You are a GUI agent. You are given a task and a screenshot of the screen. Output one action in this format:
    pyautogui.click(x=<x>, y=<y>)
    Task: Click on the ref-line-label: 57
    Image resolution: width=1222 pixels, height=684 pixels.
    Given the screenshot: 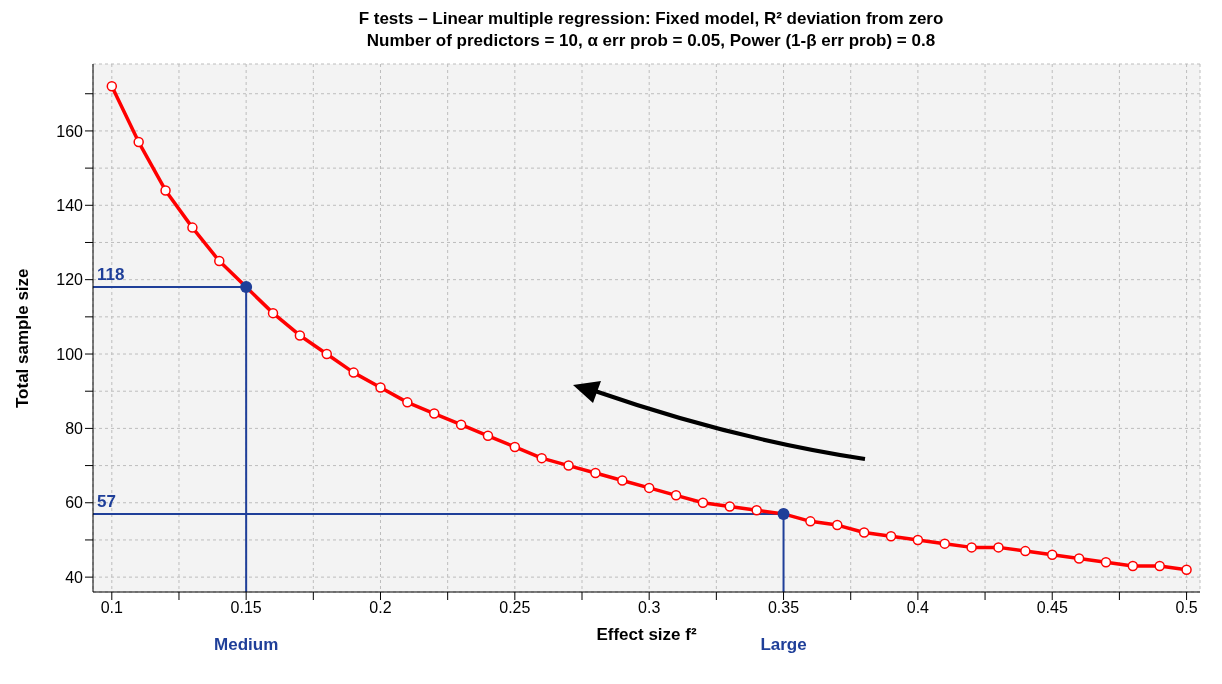 What is the action you would take?
    pyautogui.click(x=106, y=501)
    